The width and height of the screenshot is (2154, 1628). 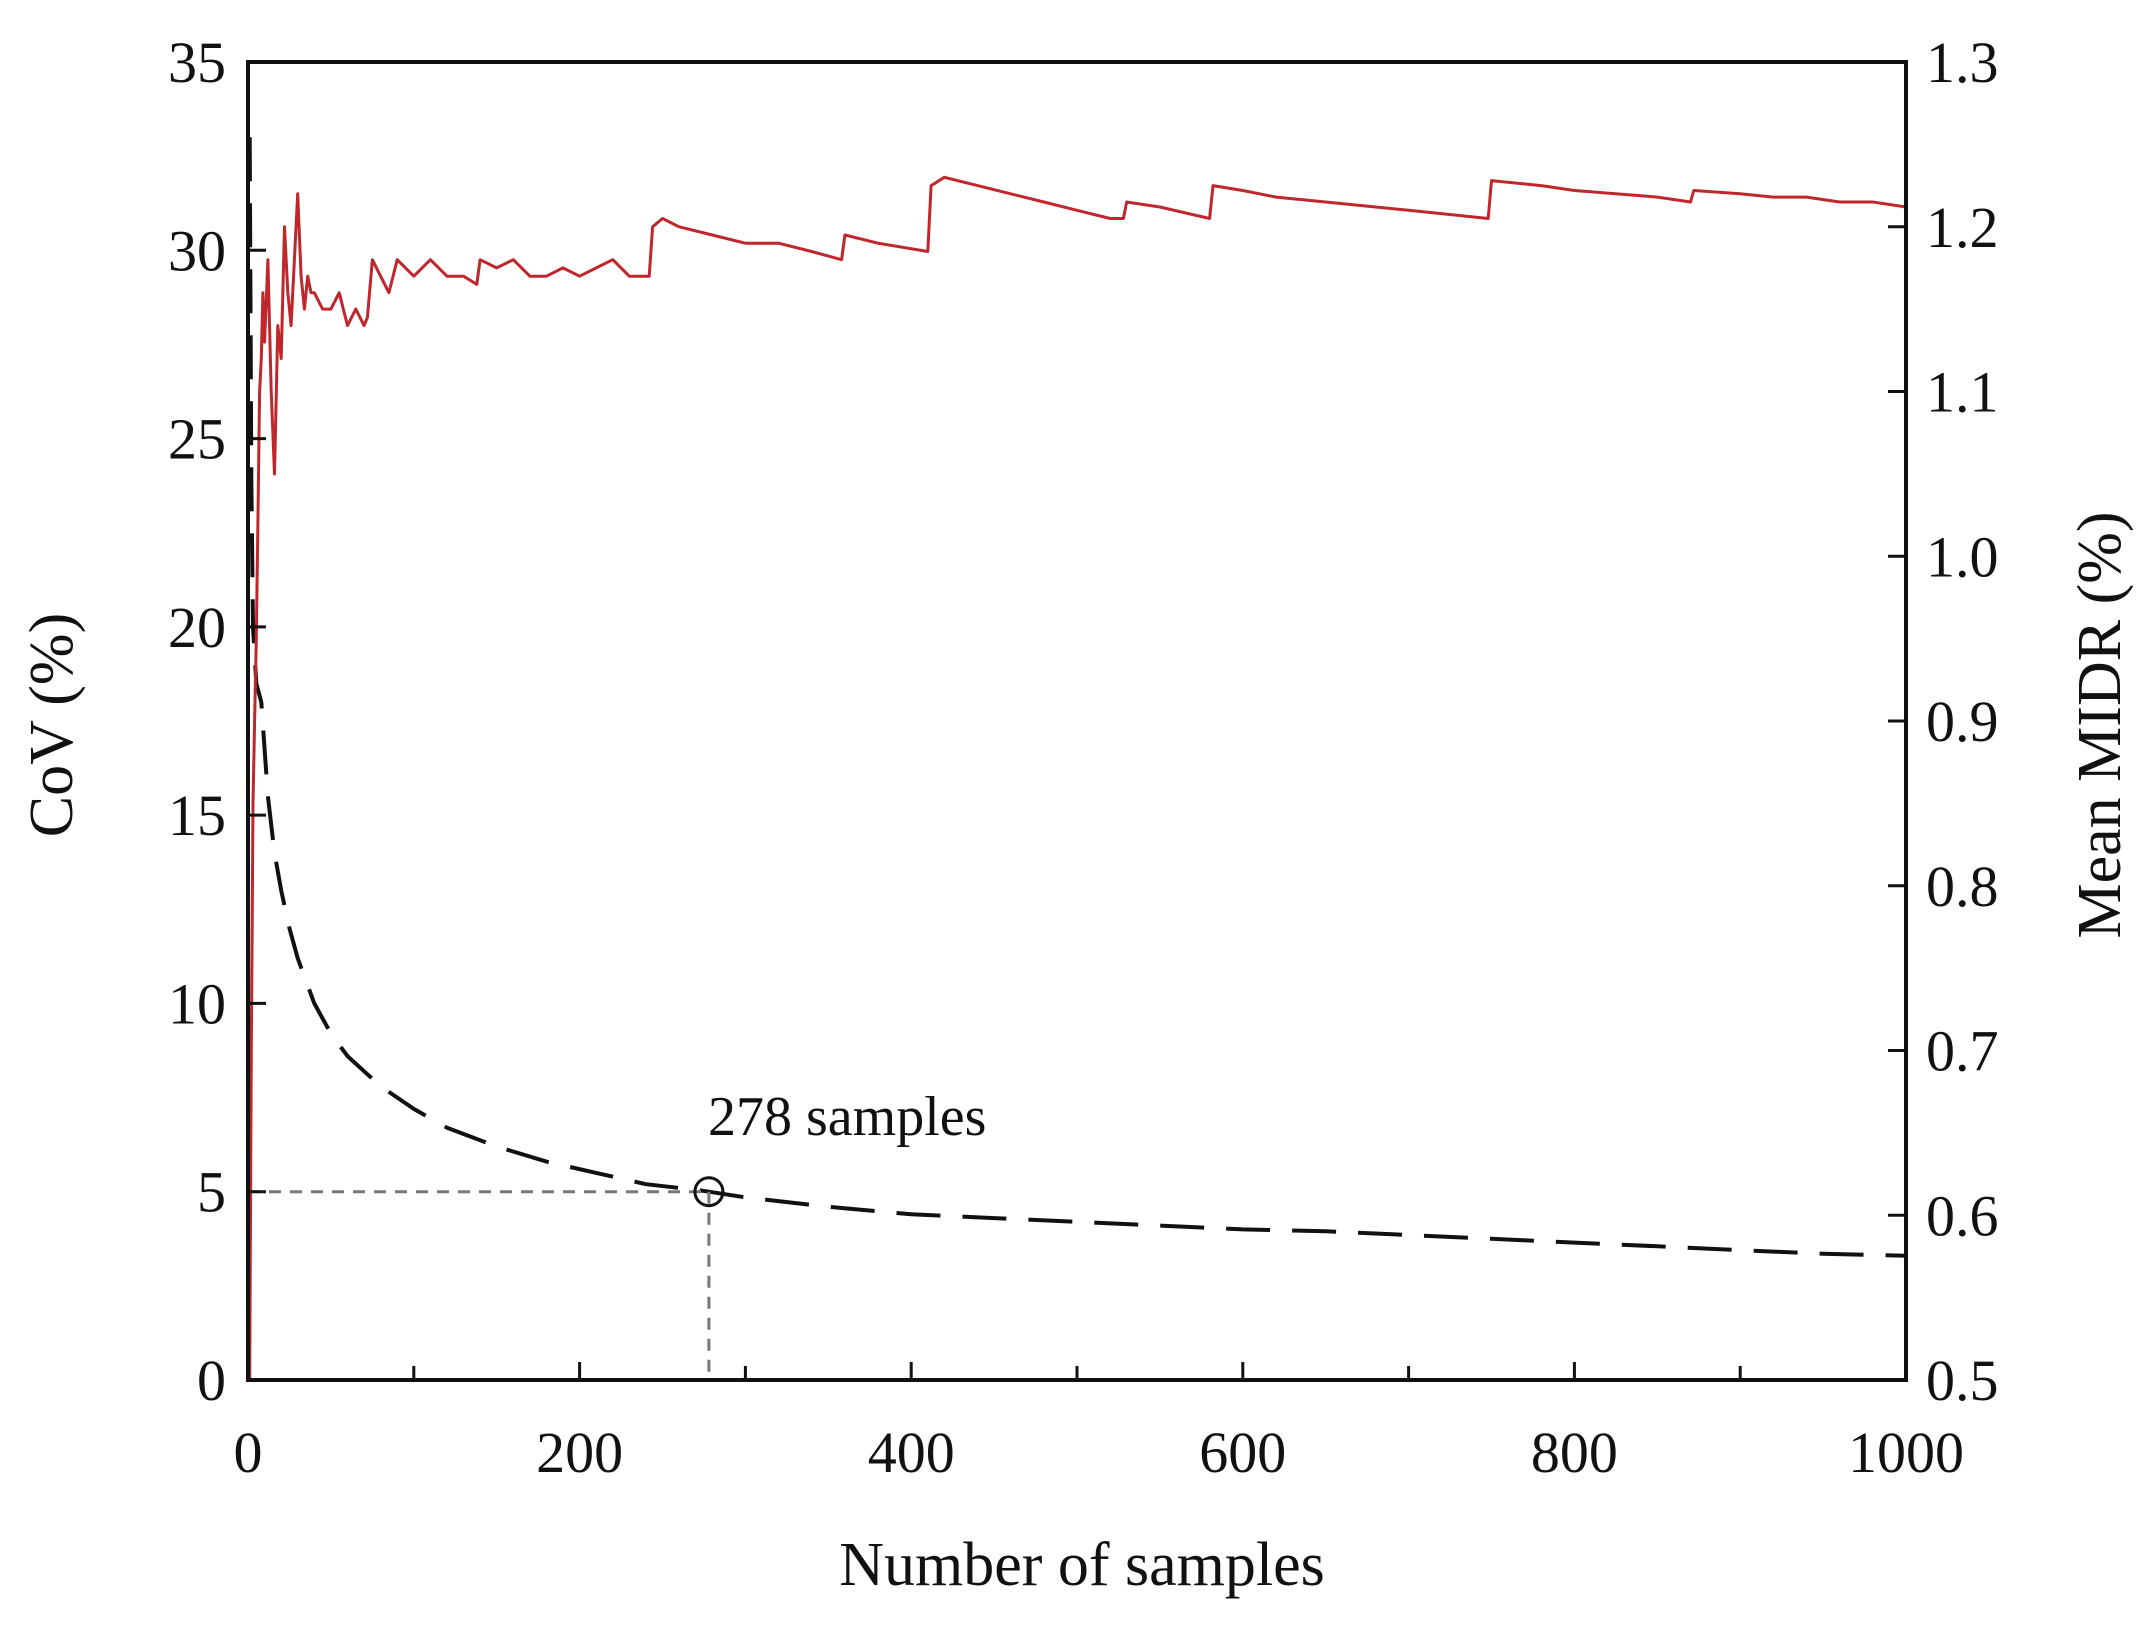 I want to click on y-right-tick-label-2: 0.7, so click(x=1962, y=1051).